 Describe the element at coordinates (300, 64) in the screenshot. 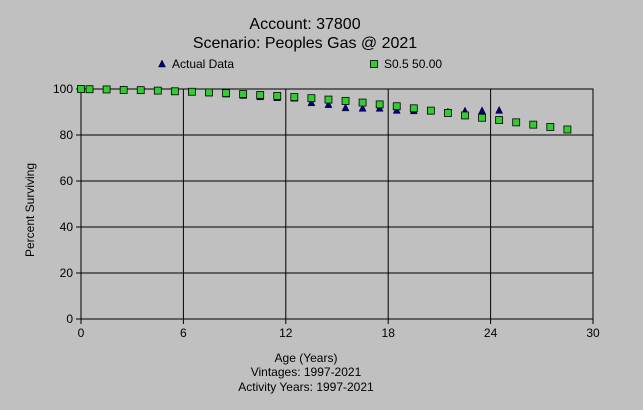

I see `legend: Actual Data S0.5 50.00` at that location.